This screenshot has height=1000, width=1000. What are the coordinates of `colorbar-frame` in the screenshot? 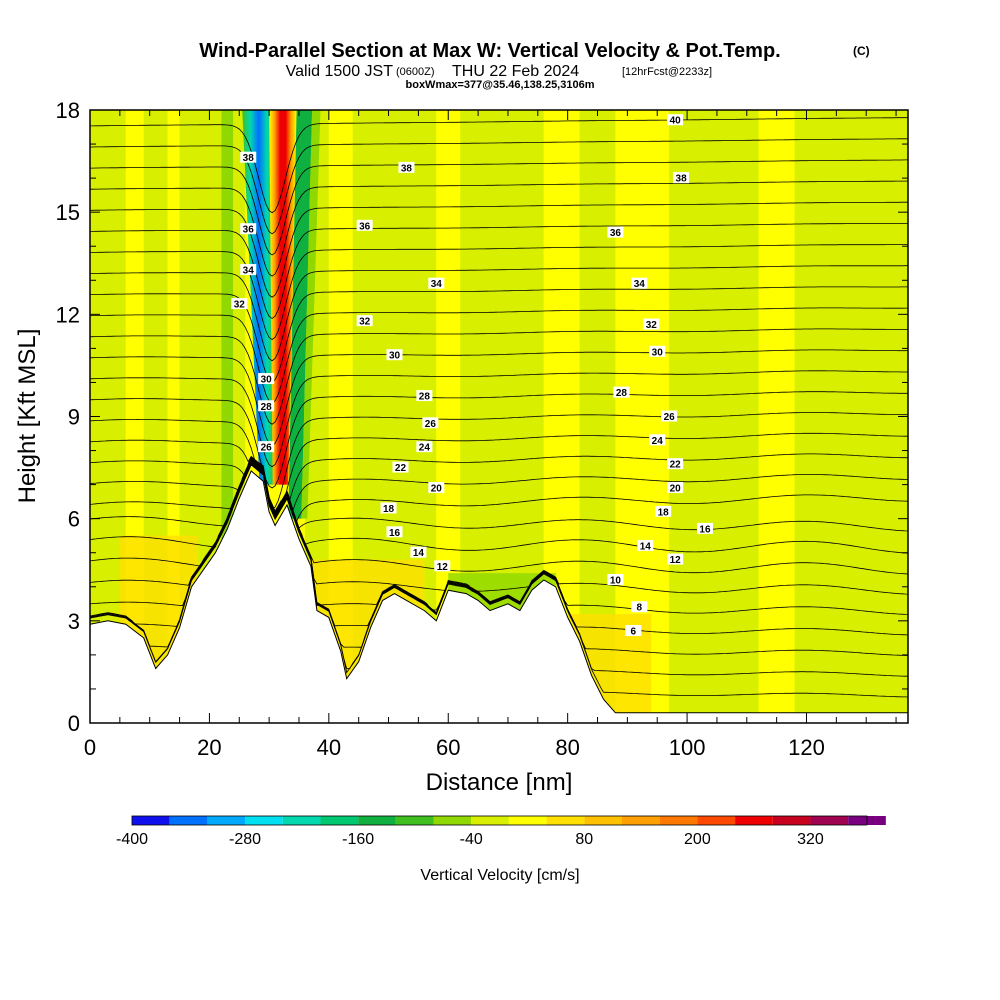 It's located at (499, 820).